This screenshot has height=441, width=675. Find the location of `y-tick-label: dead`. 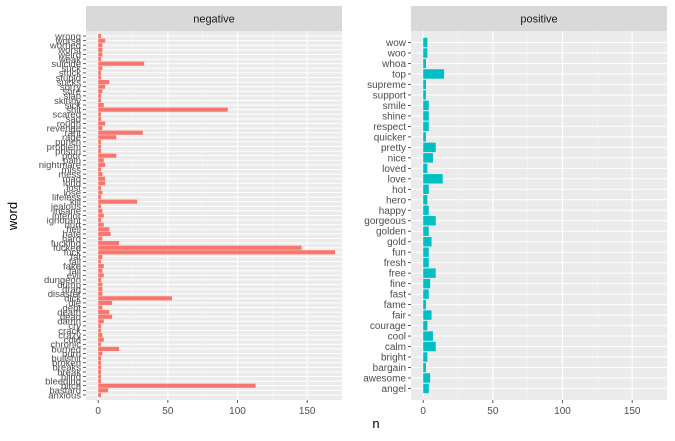

y-tick-label: dead is located at coordinates (70, 317).